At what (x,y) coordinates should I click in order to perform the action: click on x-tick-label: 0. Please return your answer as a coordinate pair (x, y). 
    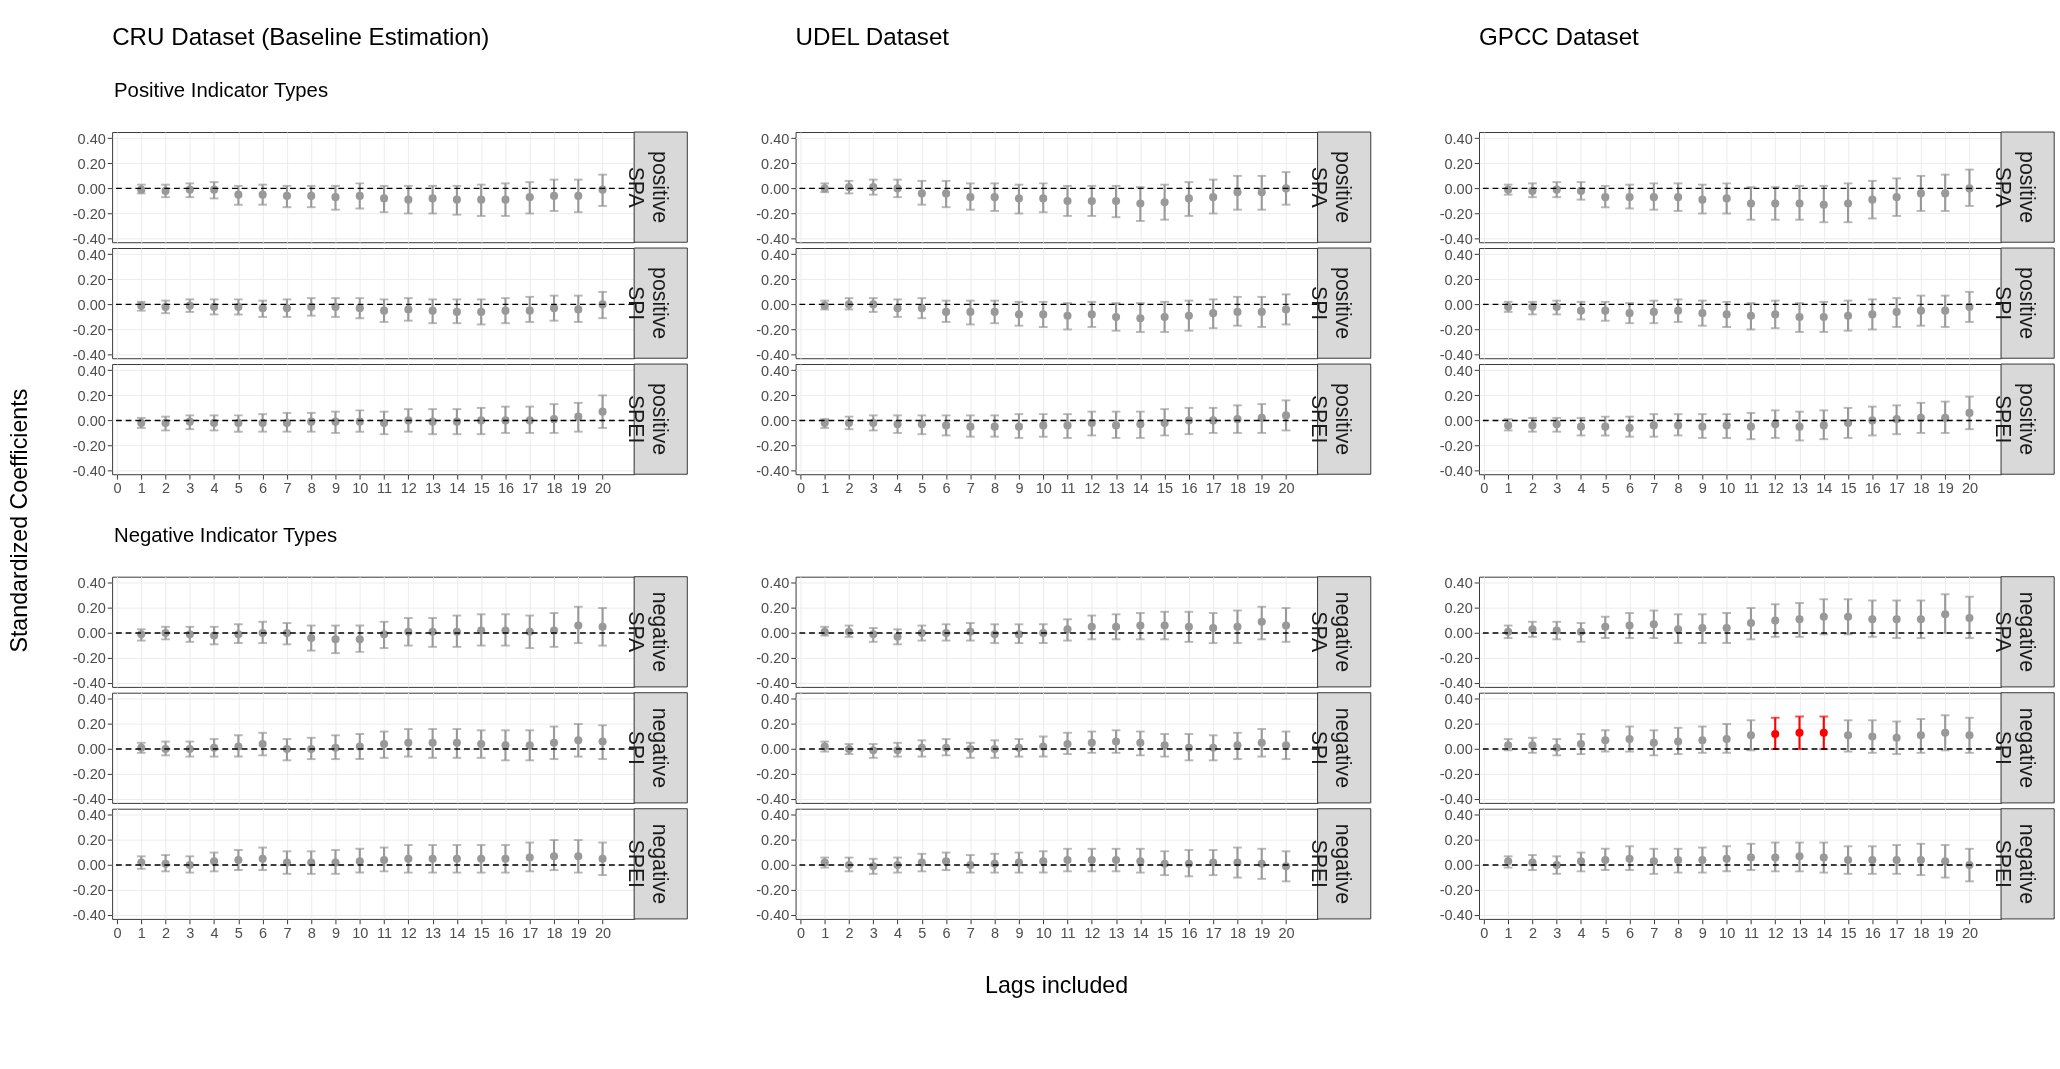
    Looking at the image, I should click on (117, 932).